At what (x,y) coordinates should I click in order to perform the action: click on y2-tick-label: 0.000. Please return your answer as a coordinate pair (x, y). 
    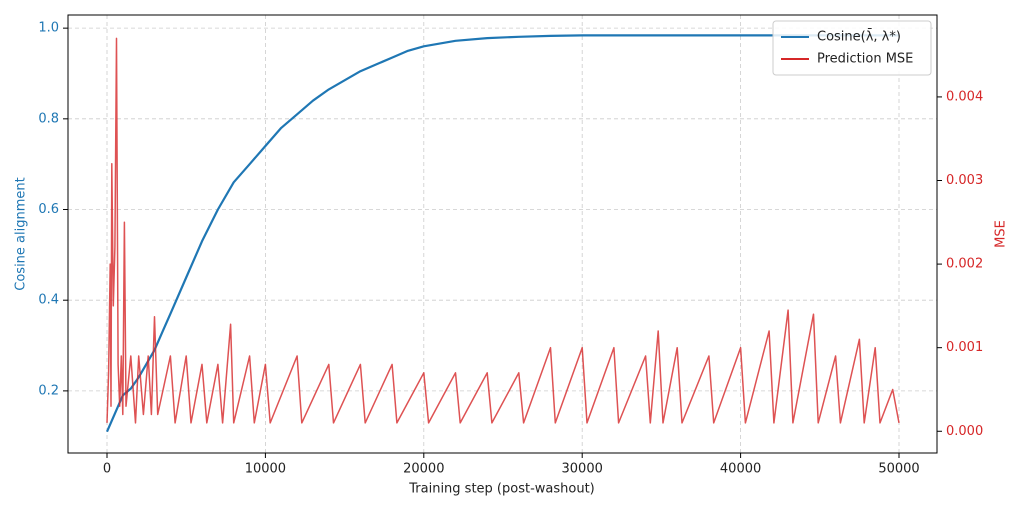
    Looking at the image, I should click on (964, 431).